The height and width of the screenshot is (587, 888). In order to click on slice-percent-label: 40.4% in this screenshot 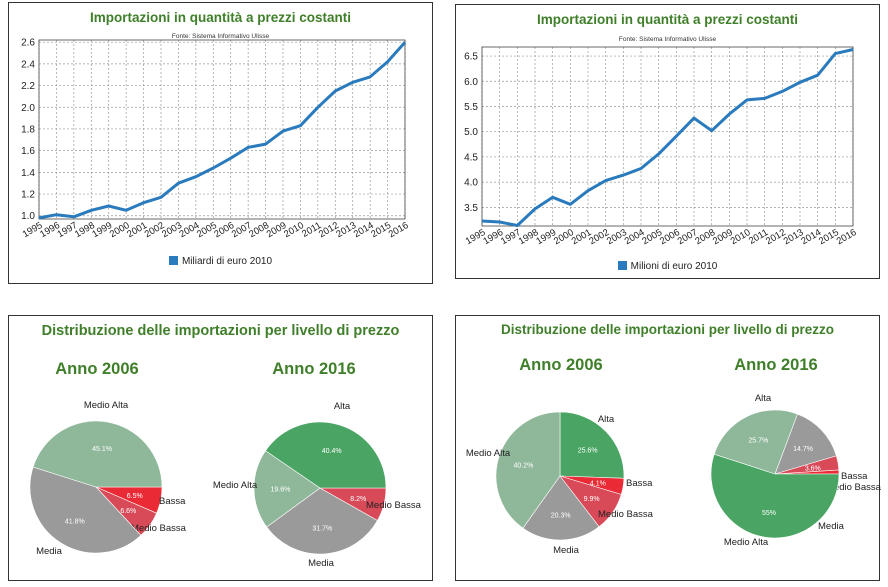, I will do `click(332, 451)`.